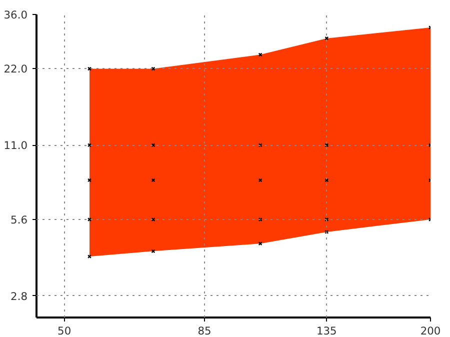 The image size is (450, 337). I want to click on y-tick-label: 36.0, so click(16, 15).